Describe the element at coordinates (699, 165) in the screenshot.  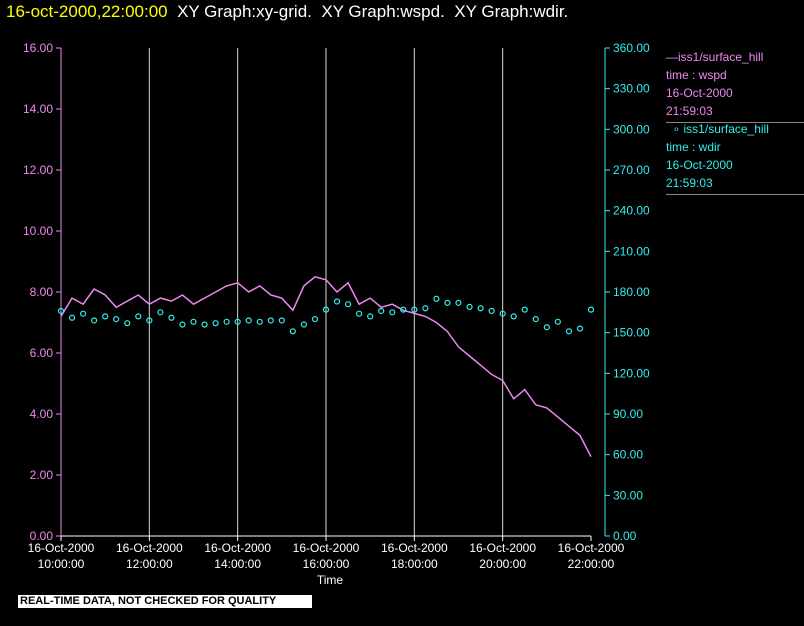
I see `legend-wdir-date: 16-Oct-2000` at that location.